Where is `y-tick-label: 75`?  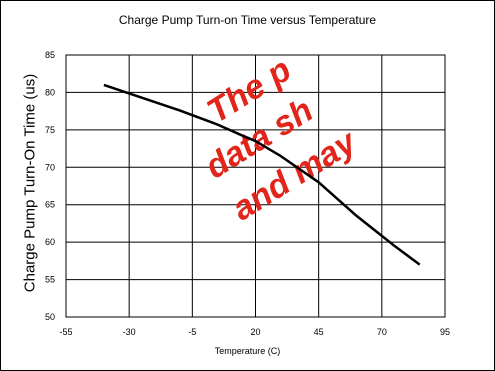 y-tick-label: 75 is located at coordinates (50, 130).